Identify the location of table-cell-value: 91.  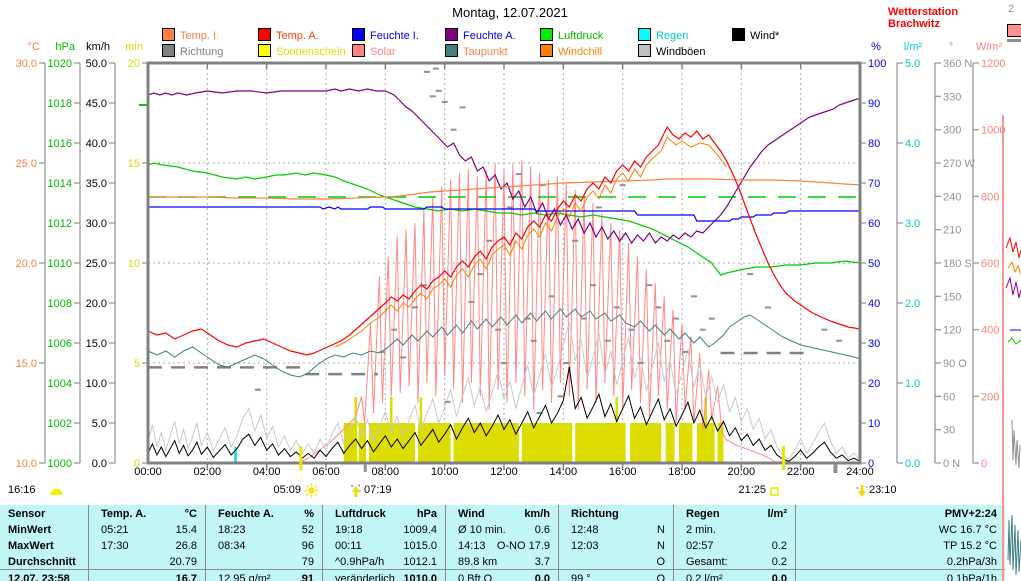
(307, 577).